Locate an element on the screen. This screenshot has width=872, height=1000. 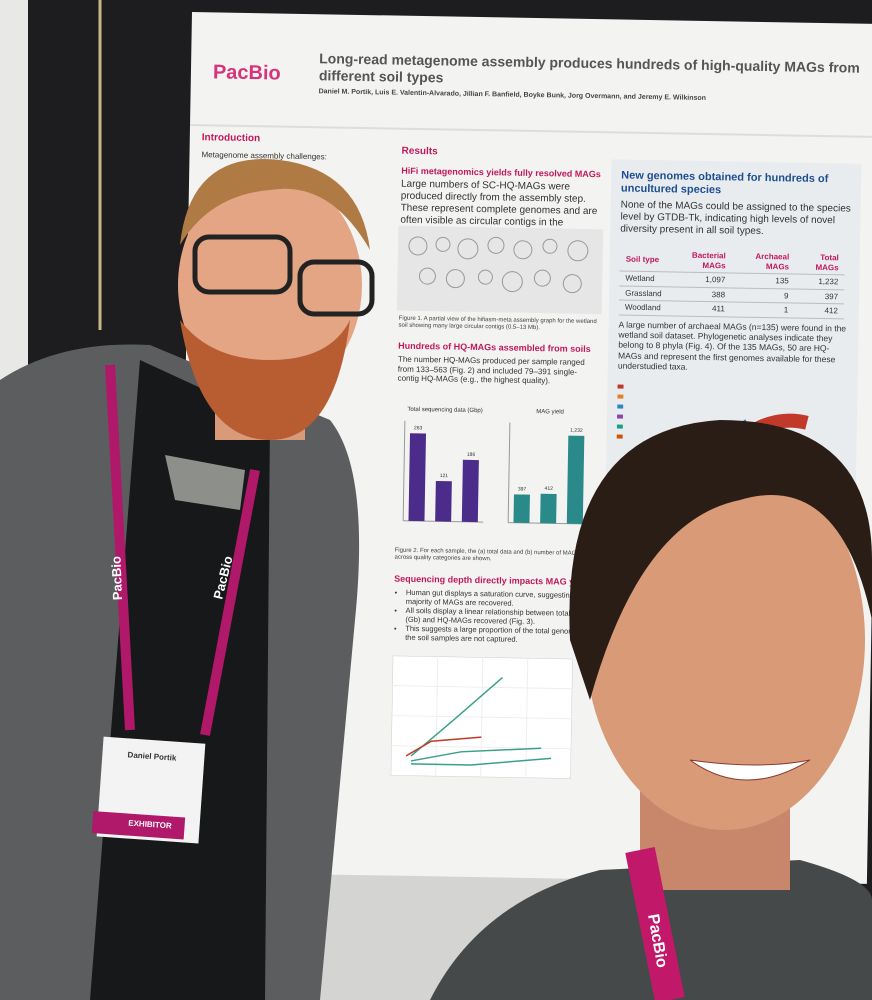
chart-title: MAG yield is located at coordinates (550, 412).